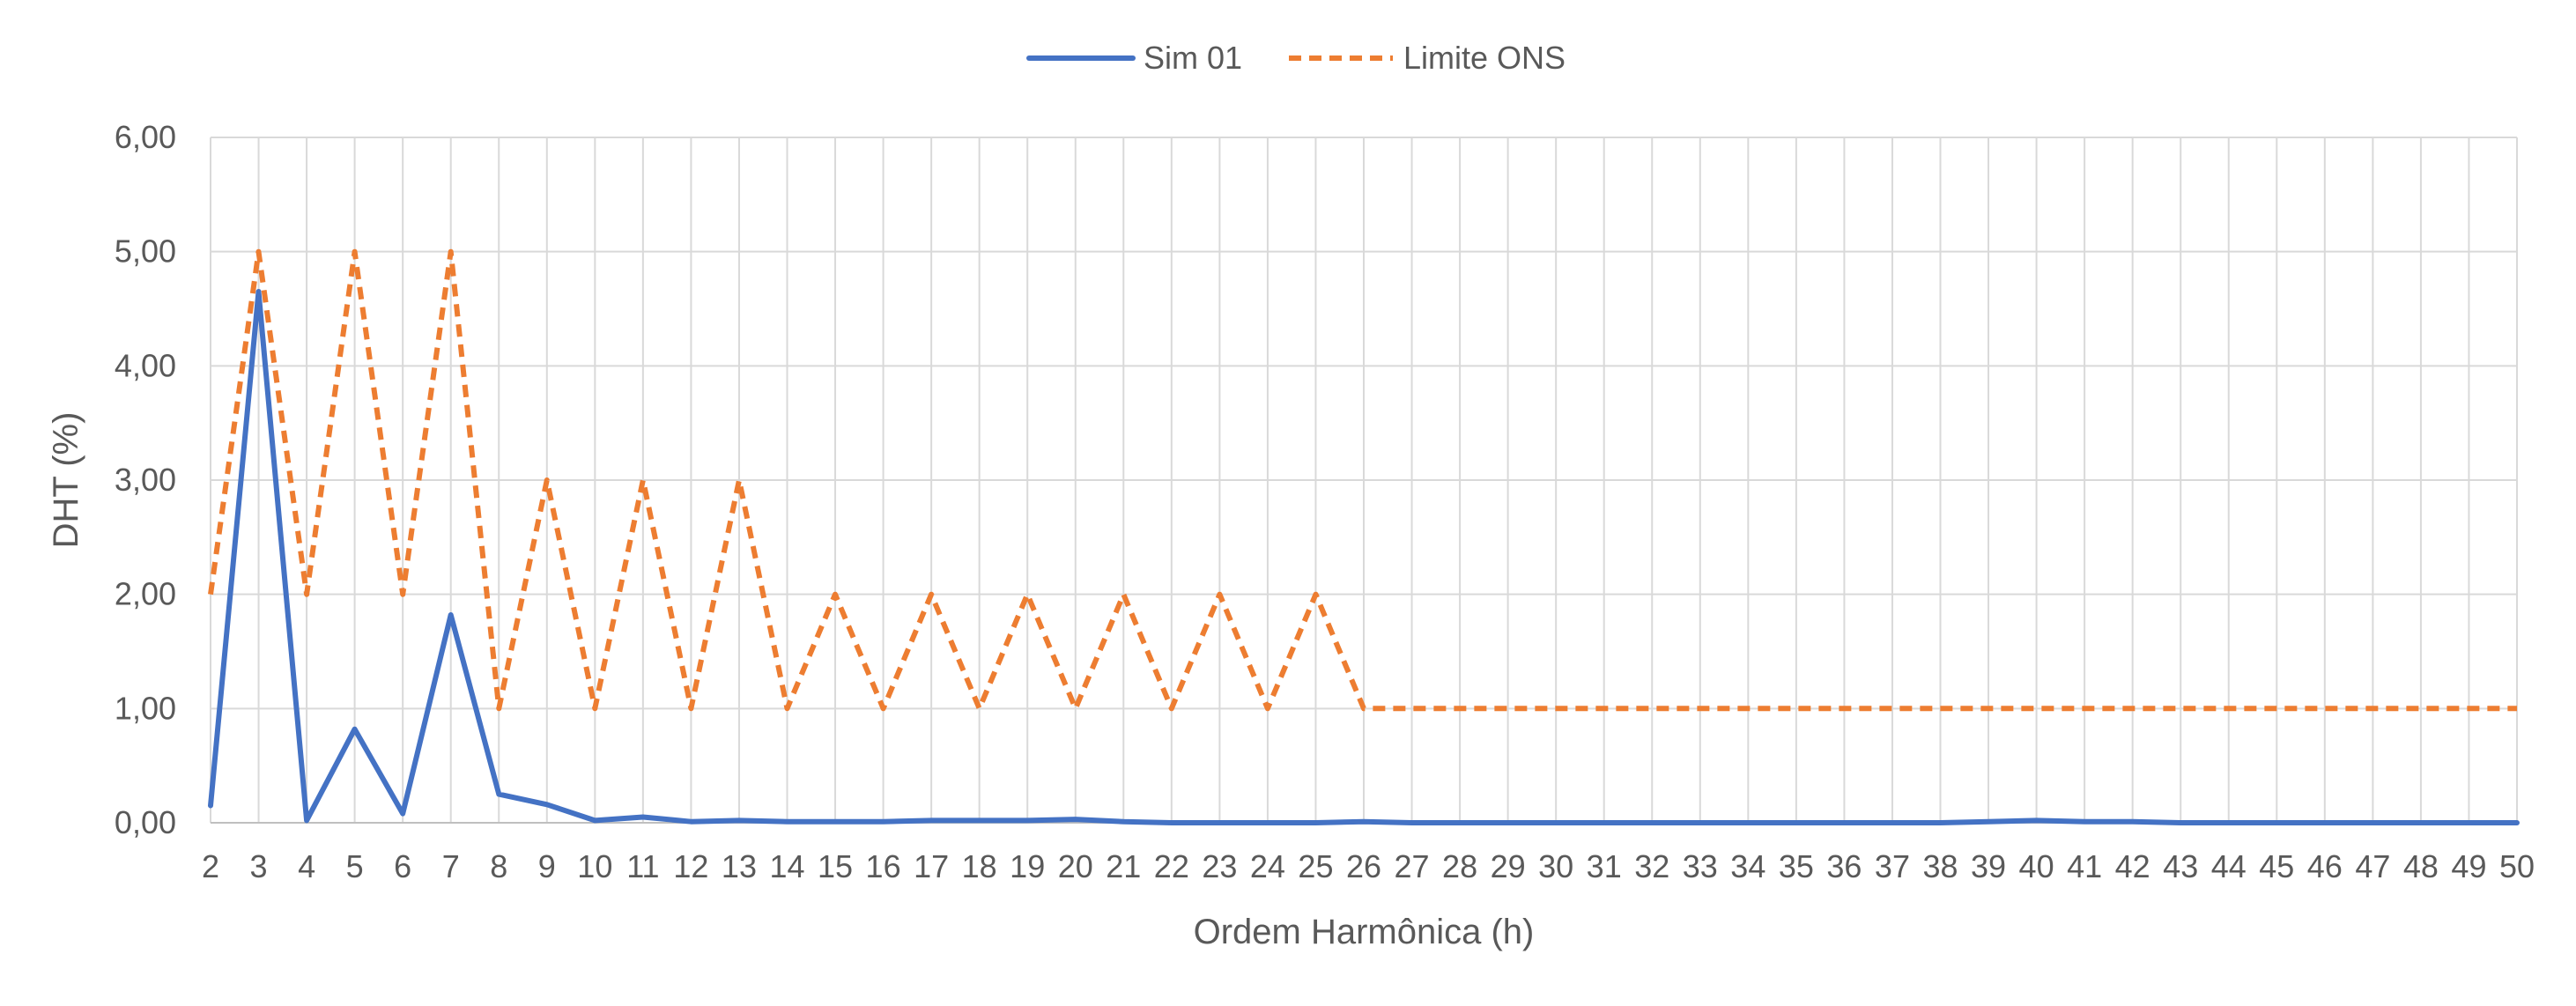 Image resolution: width=2576 pixels, height=1006 pixels. I want to click on legend: Sim 01 Limite ONS, so click(1296, 58).